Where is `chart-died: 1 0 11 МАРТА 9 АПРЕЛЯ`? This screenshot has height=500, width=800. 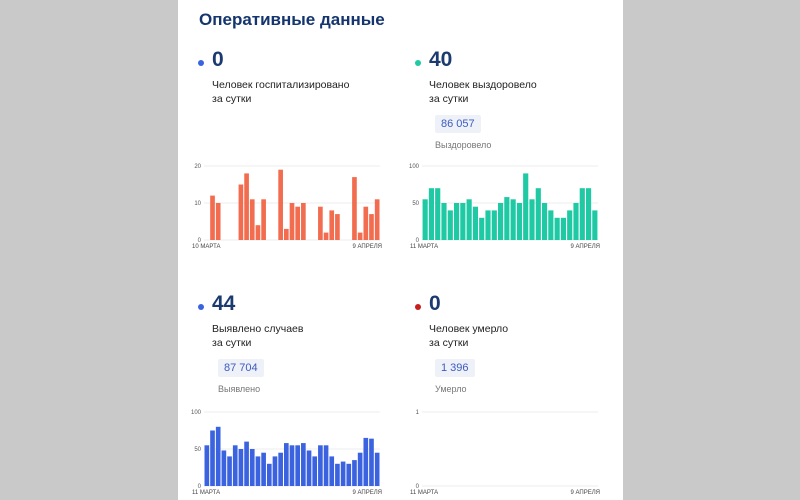
chart-died: 1 0 11 МАРТА 9 АПРЕЛЯ is located at coordinates (506, 451).